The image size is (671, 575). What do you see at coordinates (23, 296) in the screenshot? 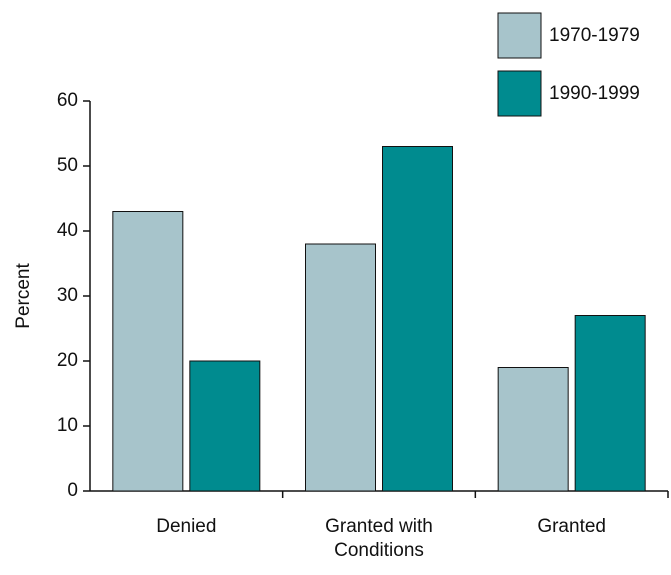
I see `y-axis-label: Percent` at bounding box center [23, 296].